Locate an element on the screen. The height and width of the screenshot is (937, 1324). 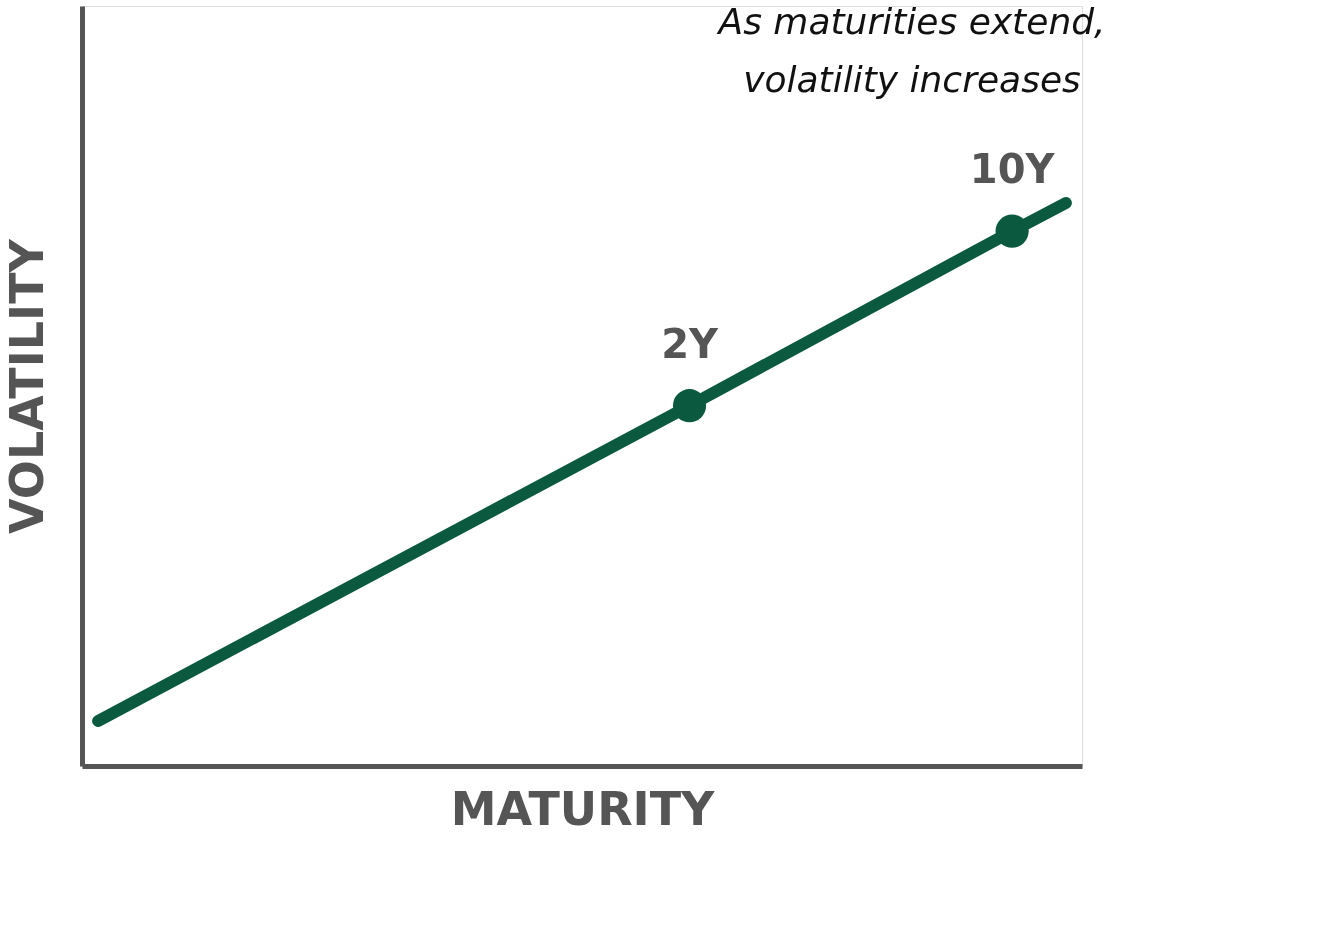
y-axis-title: VOLATILITY is located at coordinates (27, 386).